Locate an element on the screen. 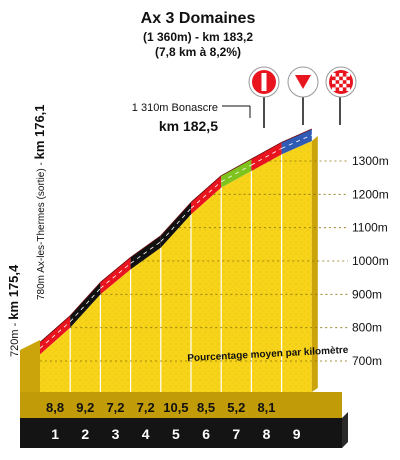  checkered-flag-icon is located at coordinates (341, 82).